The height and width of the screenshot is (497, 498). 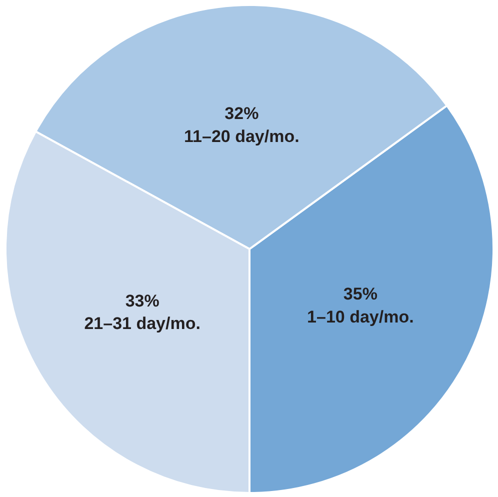 I want to click on data-label: 35%, so click(x=360, y=294).